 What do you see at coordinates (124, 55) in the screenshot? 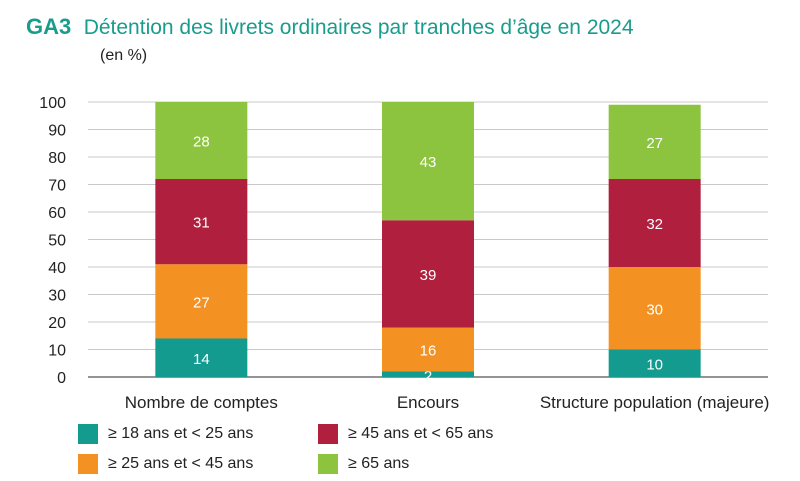
I see `chart-subtitle: (en %)` at bounding box center [124, 55].